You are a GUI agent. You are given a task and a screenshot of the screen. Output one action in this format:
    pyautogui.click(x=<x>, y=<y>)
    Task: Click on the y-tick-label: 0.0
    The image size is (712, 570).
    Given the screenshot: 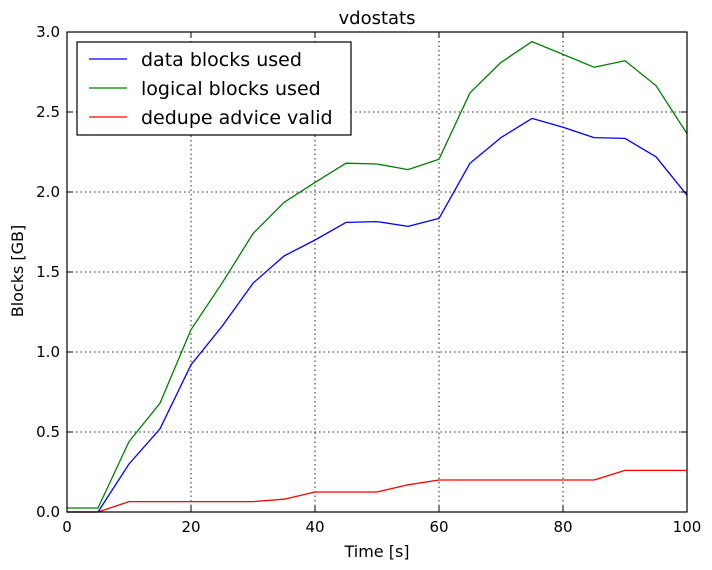 What is the action you would take?
    pyautogui.click(x=48, y=512)
    